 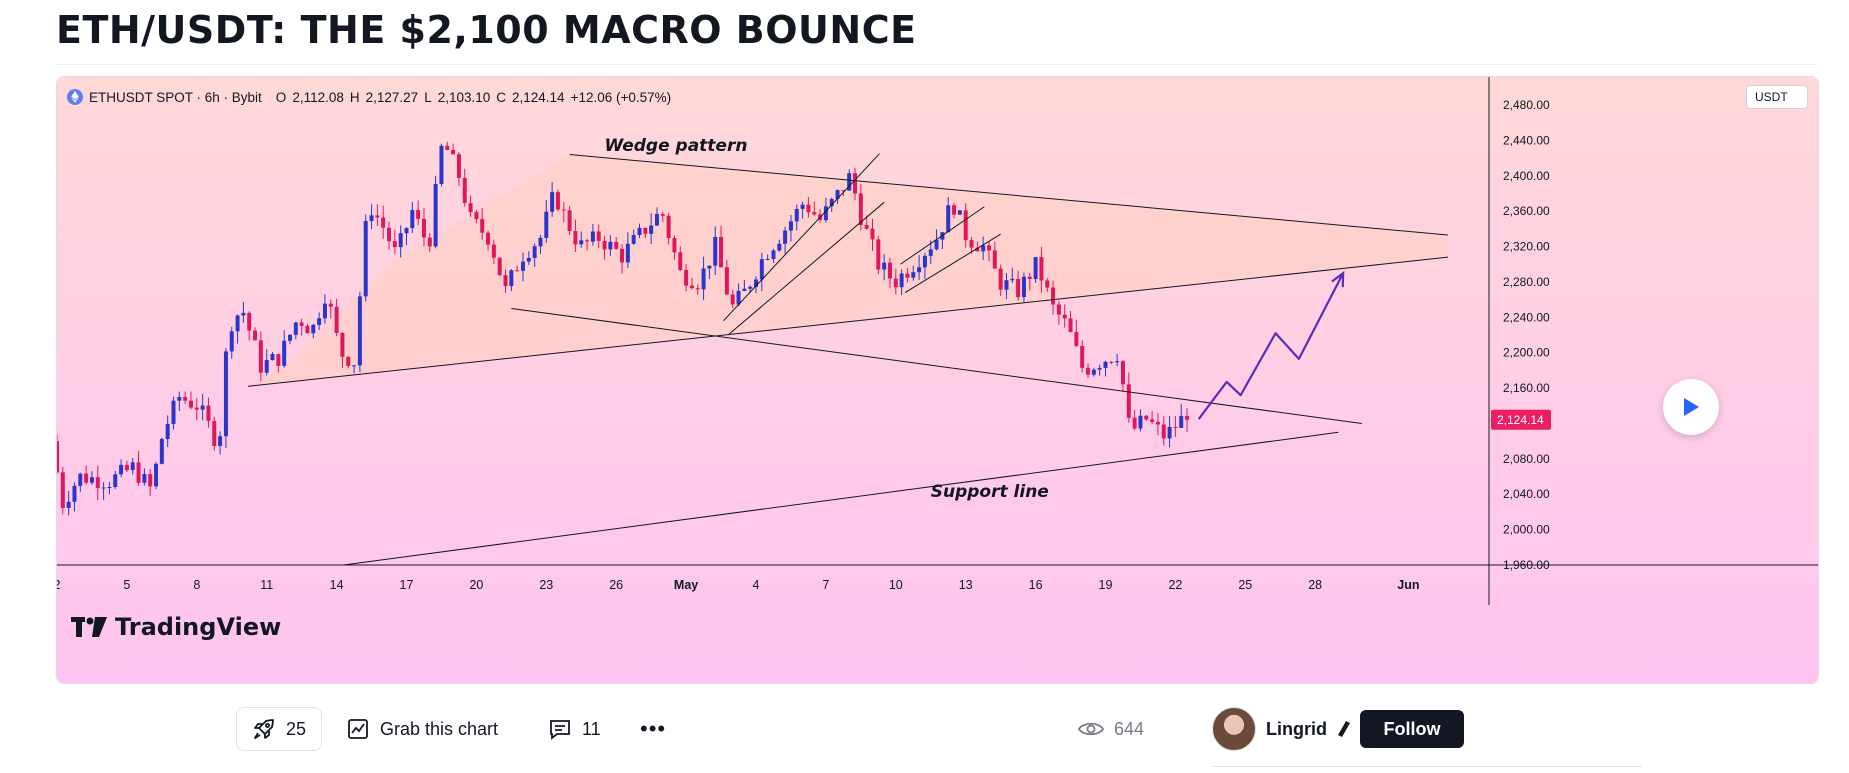 I want to click on x-tick-label: 26, so click(x=616, y=585).